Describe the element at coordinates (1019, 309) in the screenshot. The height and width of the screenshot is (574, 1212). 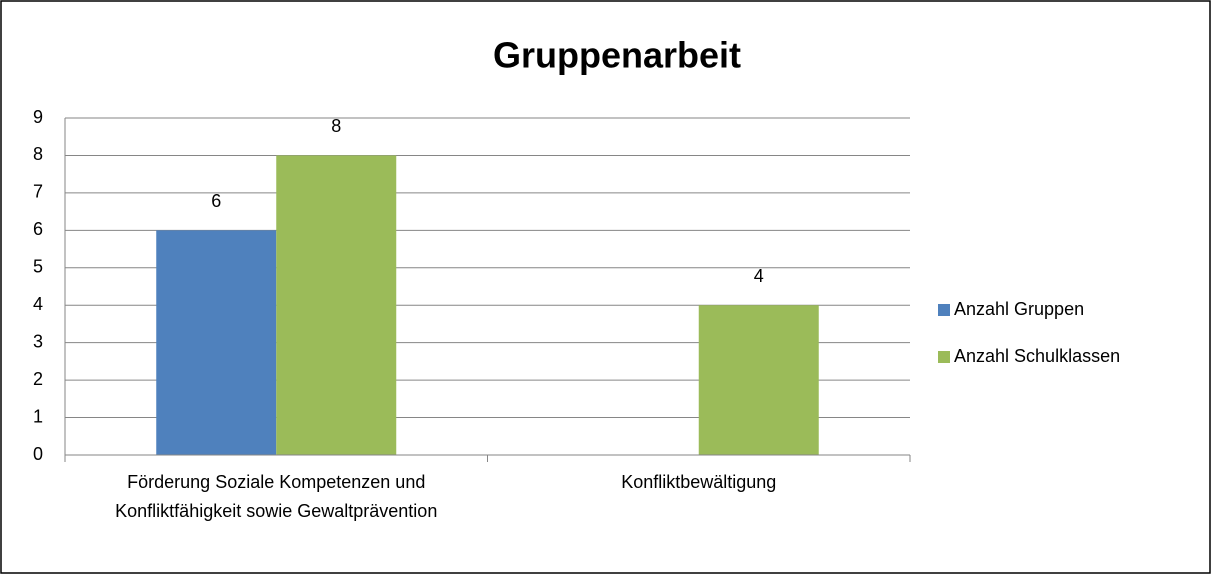
I see `legend-label: Anzahl Gruppen` at that location.